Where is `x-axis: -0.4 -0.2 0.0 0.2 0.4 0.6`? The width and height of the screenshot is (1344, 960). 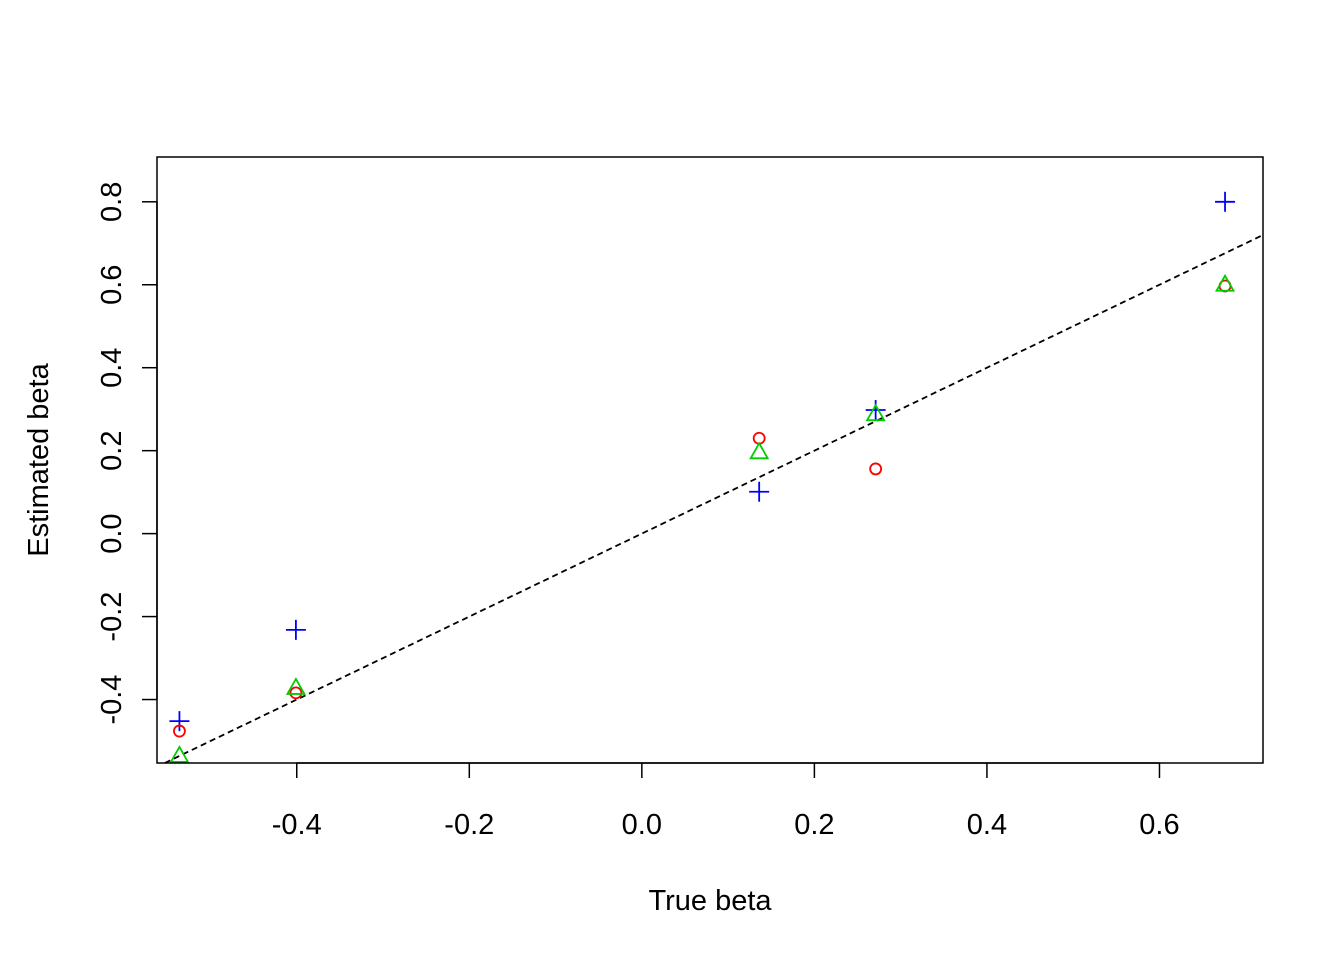 x-axis: -0.4 -0.2 0.0 0.2 0.4 0.6 is located at coordinates (726, 801).